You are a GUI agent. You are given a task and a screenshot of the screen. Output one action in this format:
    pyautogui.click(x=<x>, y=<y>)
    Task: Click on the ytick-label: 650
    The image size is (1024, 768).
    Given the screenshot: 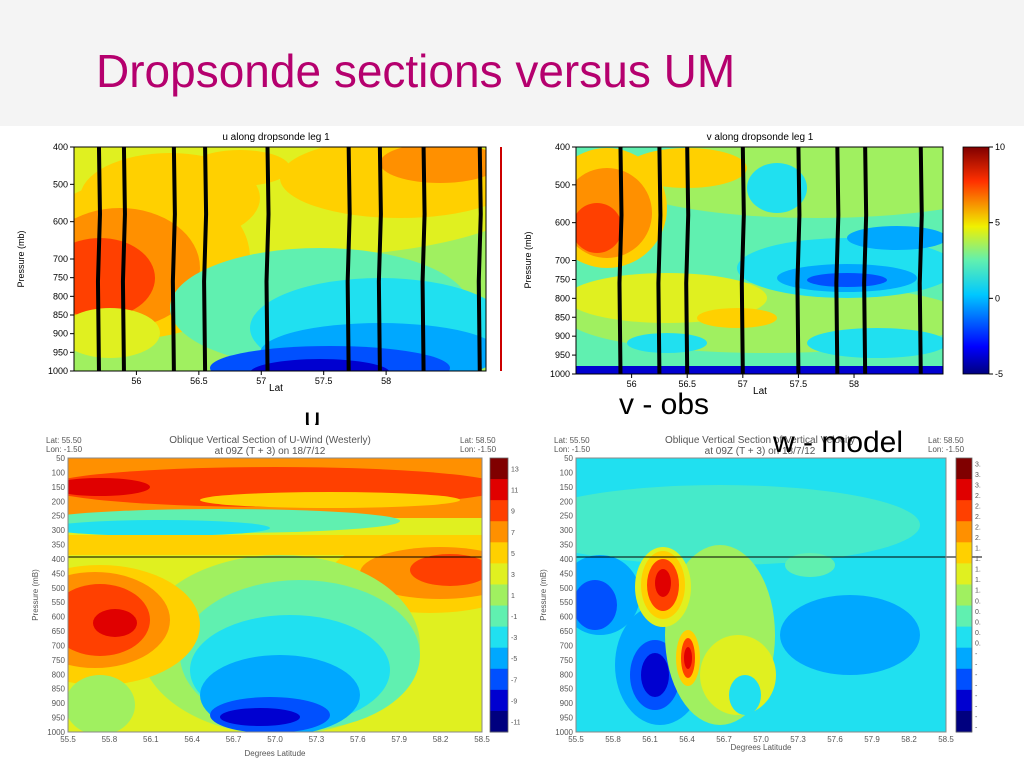 What is the action you would take?
    pyautogui.click(x=59, y=631)
    